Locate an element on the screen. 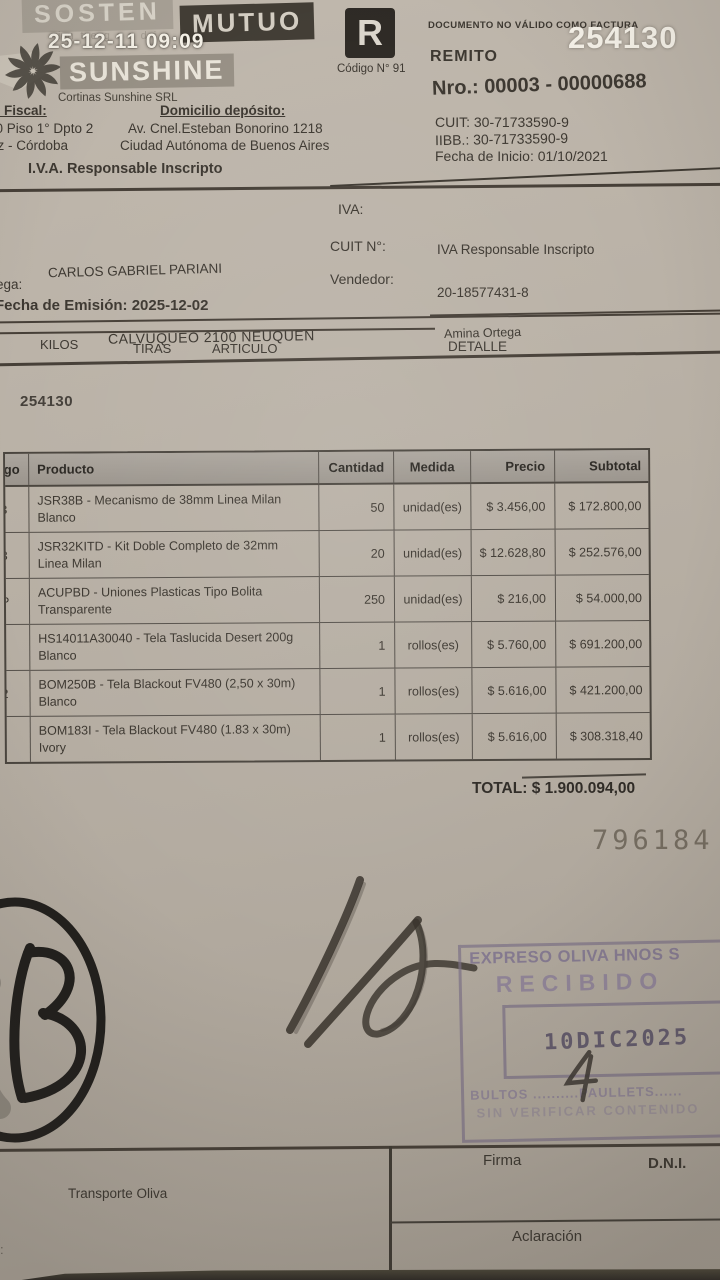 The image size is (720, 1280). doc-code: Código N° 91 is located at coordinates (371, 69).